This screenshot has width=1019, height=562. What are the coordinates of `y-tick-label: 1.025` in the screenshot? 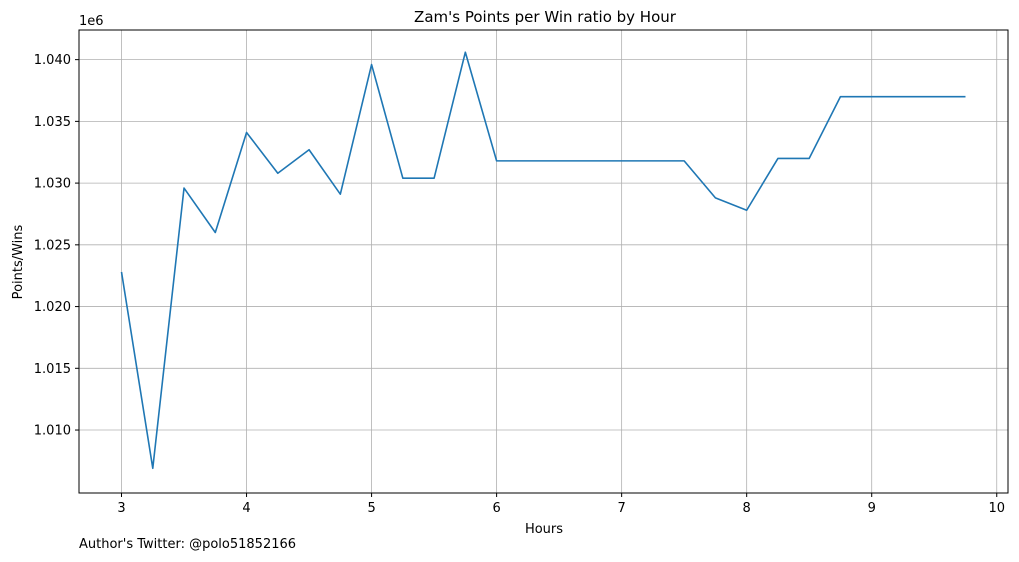 It's located at (52, 245).